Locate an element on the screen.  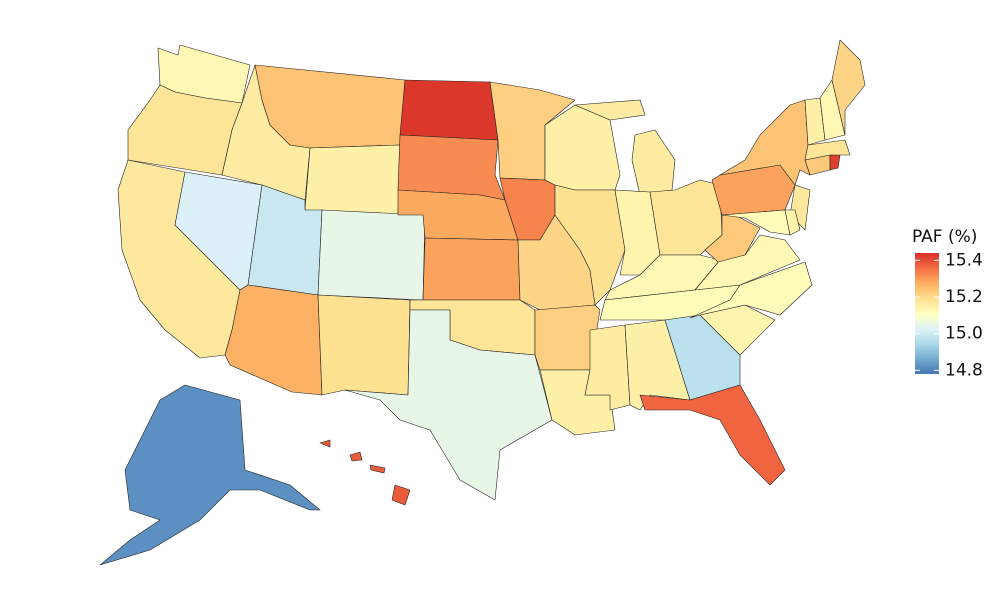
colorbar-tick-label: 14.8 is located at coordinates (964, 370).